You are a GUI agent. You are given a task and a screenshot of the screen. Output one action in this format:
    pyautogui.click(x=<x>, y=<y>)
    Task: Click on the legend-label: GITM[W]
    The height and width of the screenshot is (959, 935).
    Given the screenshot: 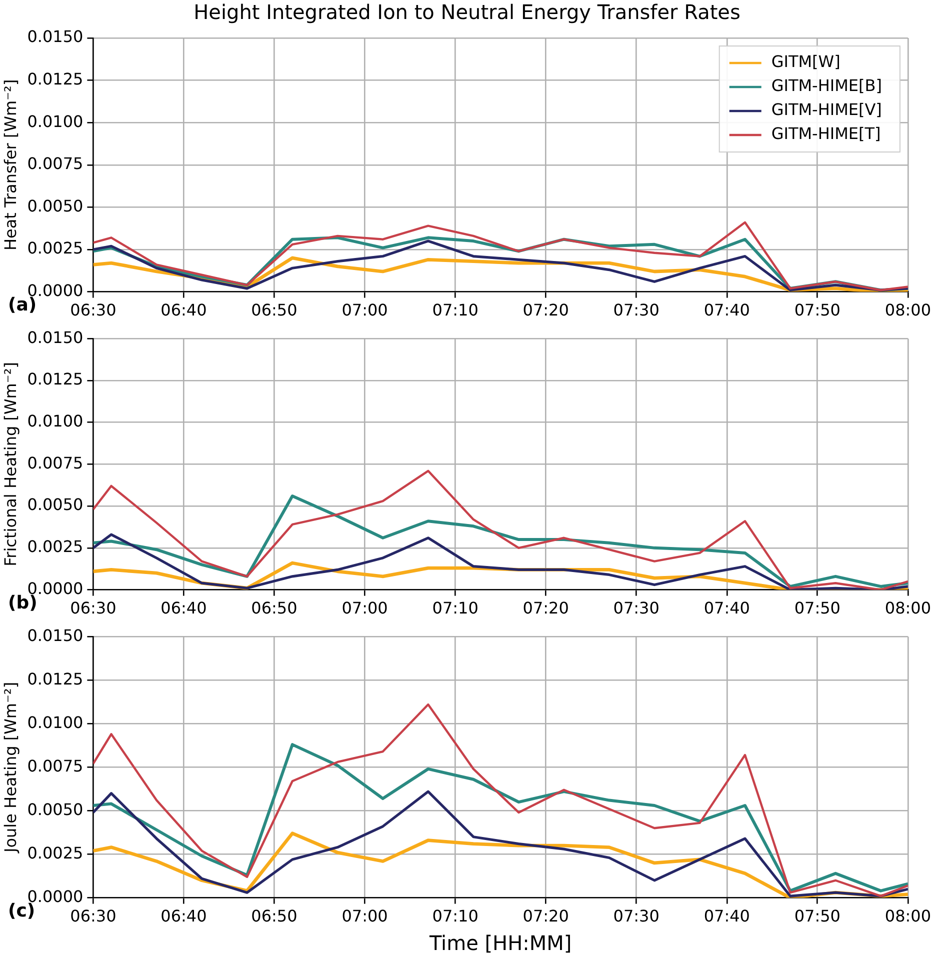 What is the action you would take?
    pyautogui.click(x=805, y=62)
    